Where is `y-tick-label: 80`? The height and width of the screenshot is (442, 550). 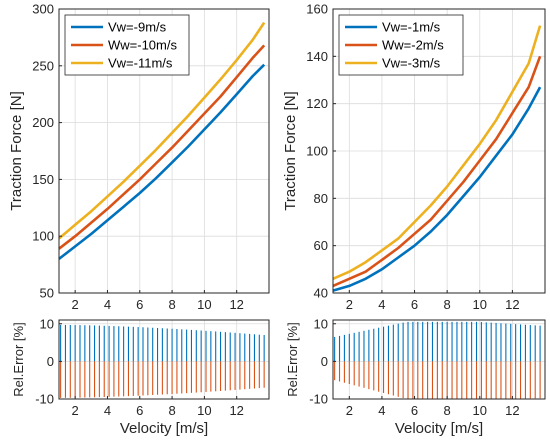
y-tick-label: 80 is located at coordinates (321, 198).